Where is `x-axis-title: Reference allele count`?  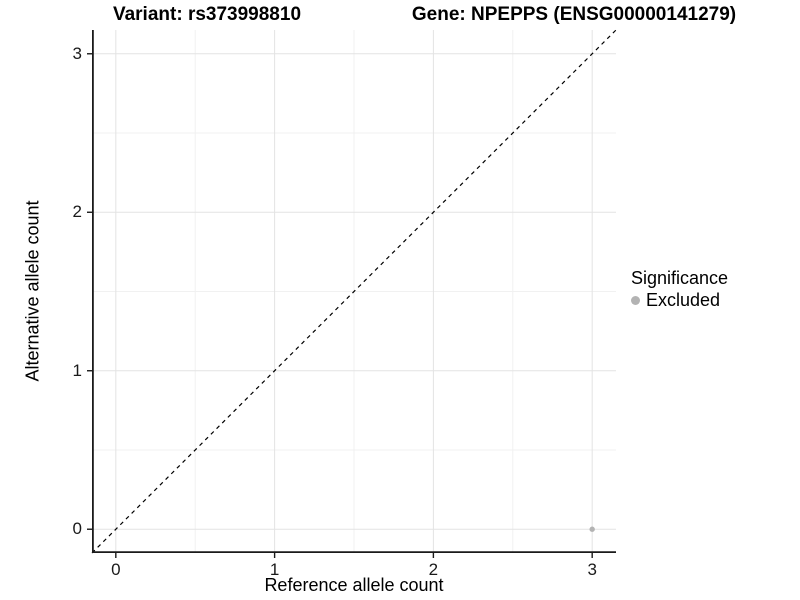 x-axis-title: Reference allele count is located at coordinates (354, 585).